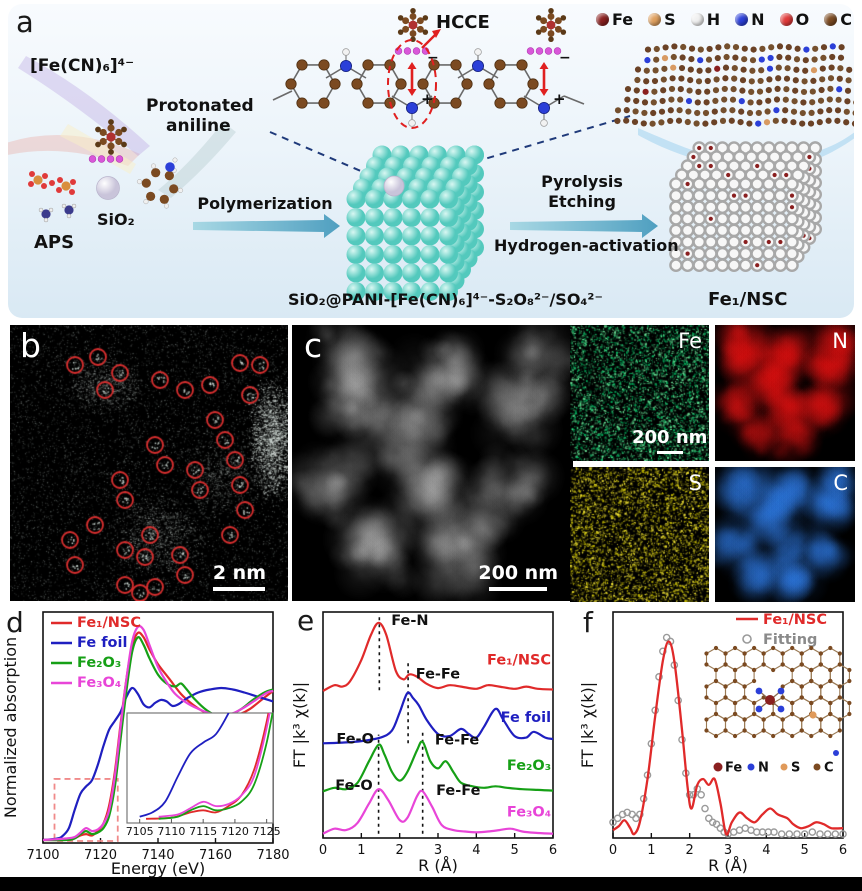  I want to click on svg-text: S, so click(795, 768).